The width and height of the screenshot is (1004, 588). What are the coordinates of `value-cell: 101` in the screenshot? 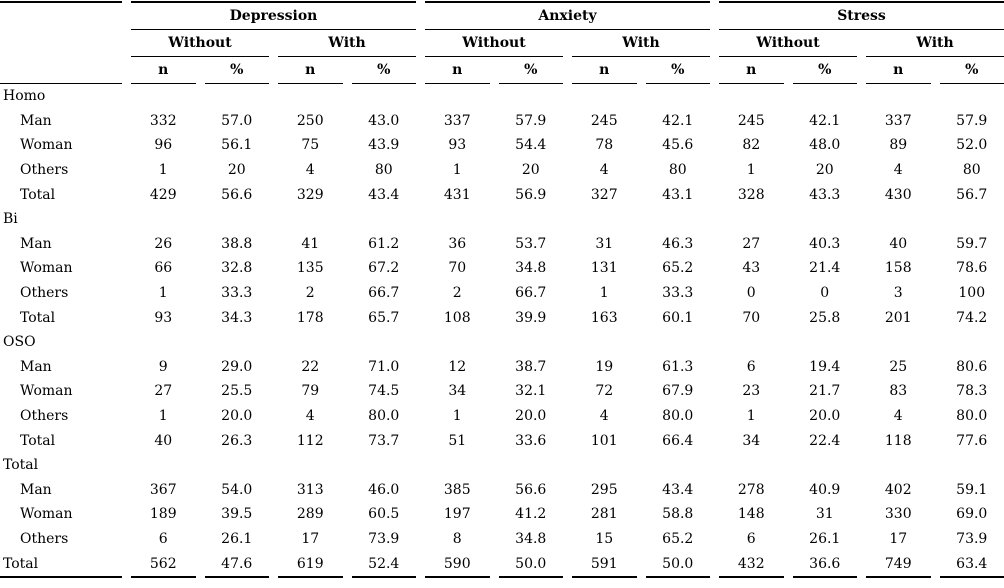 It's located at (604, 440).